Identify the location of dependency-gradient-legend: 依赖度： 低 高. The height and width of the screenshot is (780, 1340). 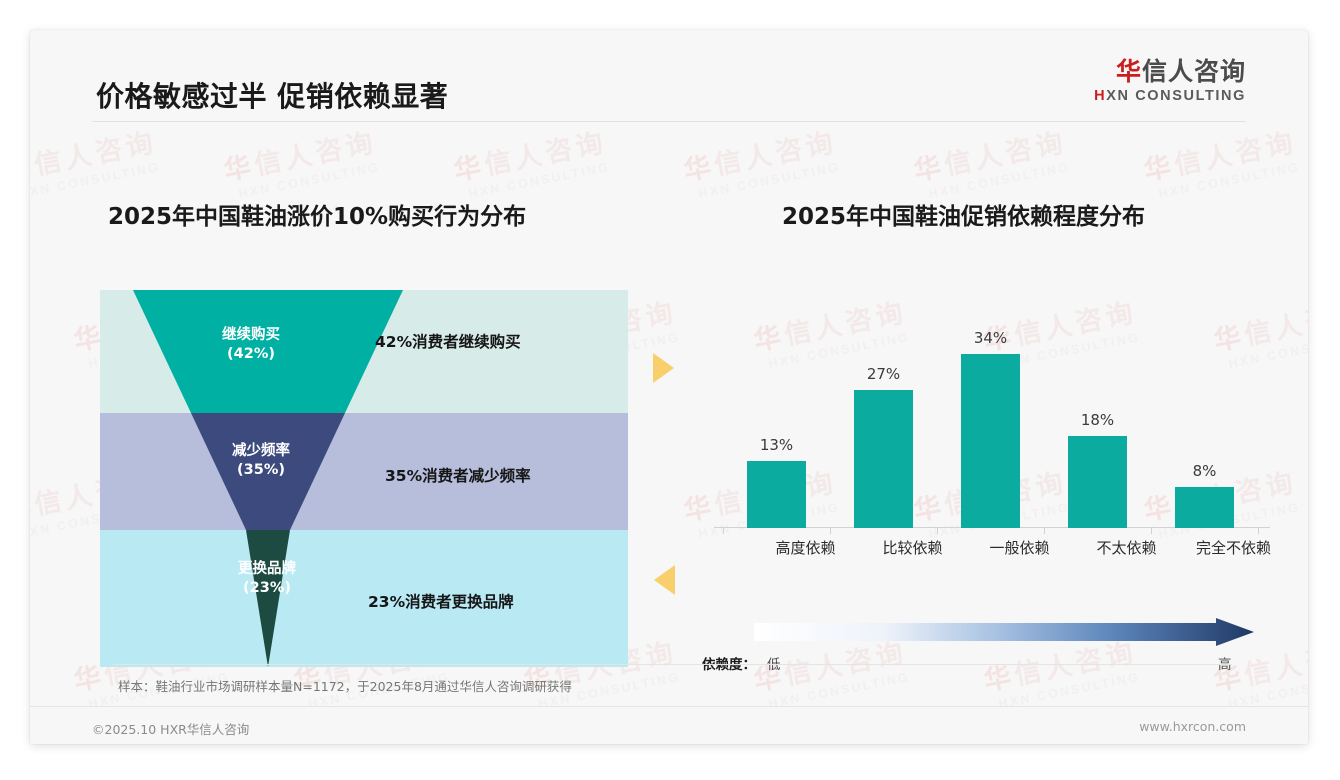
(992, 647).